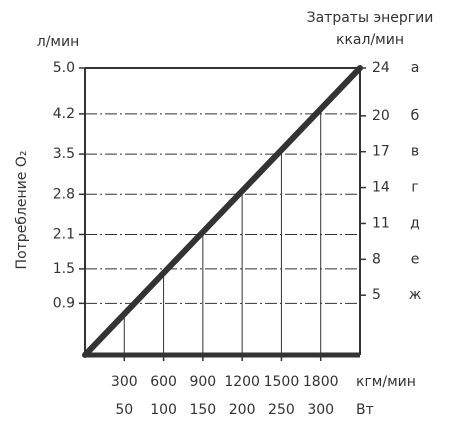 Image resolution: width=460 pixels, height=440 pixels. I want to click on x2-tick-label: 250, so click(281, 410).